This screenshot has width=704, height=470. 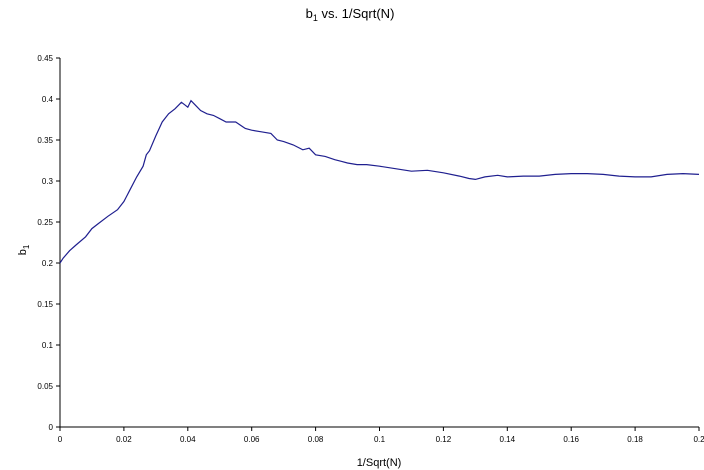 I want to click on y-tick-label: 0.15, so click(x=45, y=304).